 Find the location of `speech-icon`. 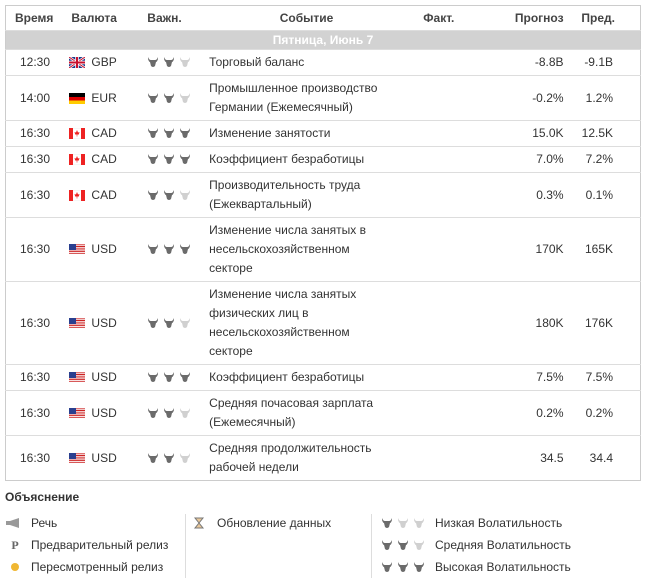

speech-icon is located at coordinates (12, 523).